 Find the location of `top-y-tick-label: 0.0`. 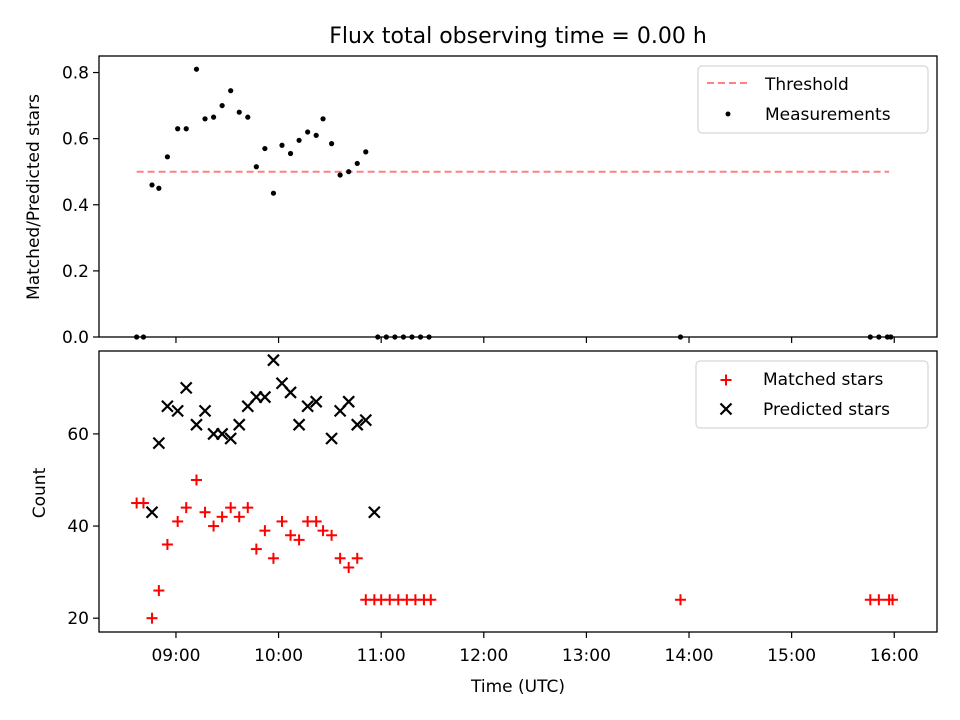

top-y-tick-label: 0.0 is located at coordinates (75, 338).